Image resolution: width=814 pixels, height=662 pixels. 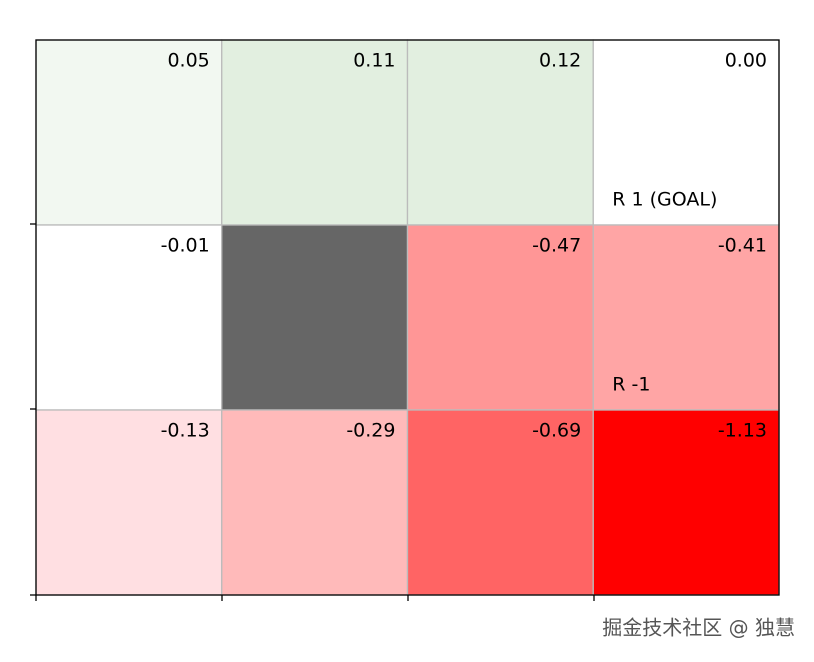 What do you see at coordinates (185, 246) in the screenshot?
I see `value-label: -0.01` at bounding box center [185, 246].